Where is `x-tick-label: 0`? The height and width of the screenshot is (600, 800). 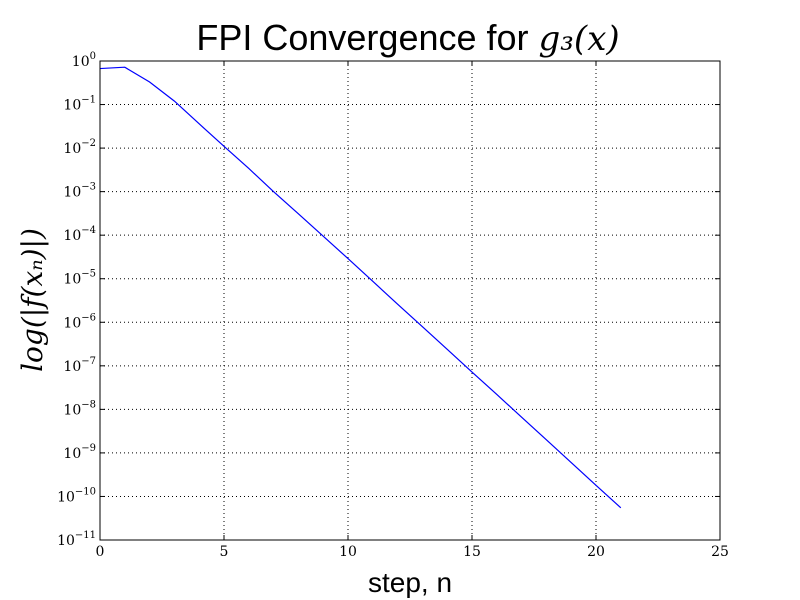 x-tick-label: 0 is located at coordinates (100, 552).